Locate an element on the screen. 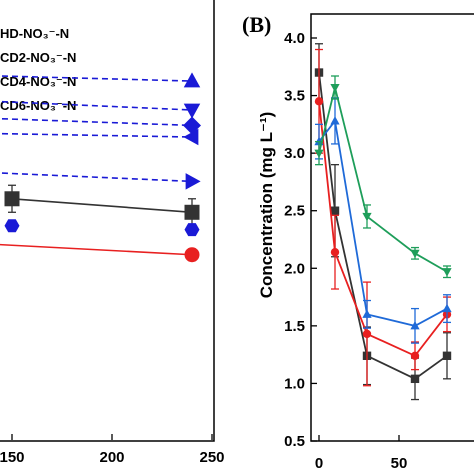 This screenshot has height=474, width=474. panel-a-legend: HD-NO₃⁻-N CD2-NO₃⁻-N CD4-NO₃⁻-N CD6-NO₃⁻-N is located at coordinates (38, 69).